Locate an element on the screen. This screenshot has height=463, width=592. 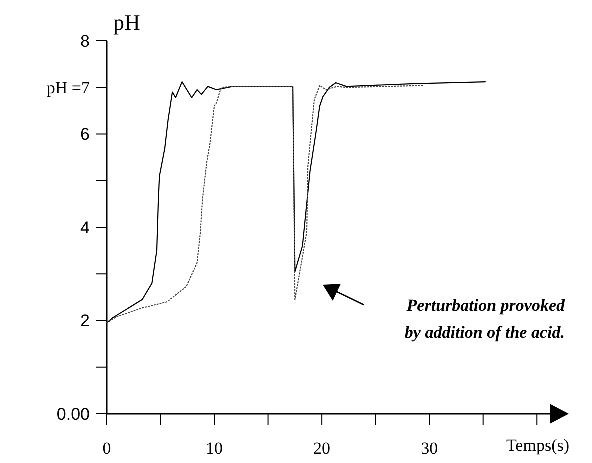
x-tick-label: 30 is located at coordinates (429, 448).